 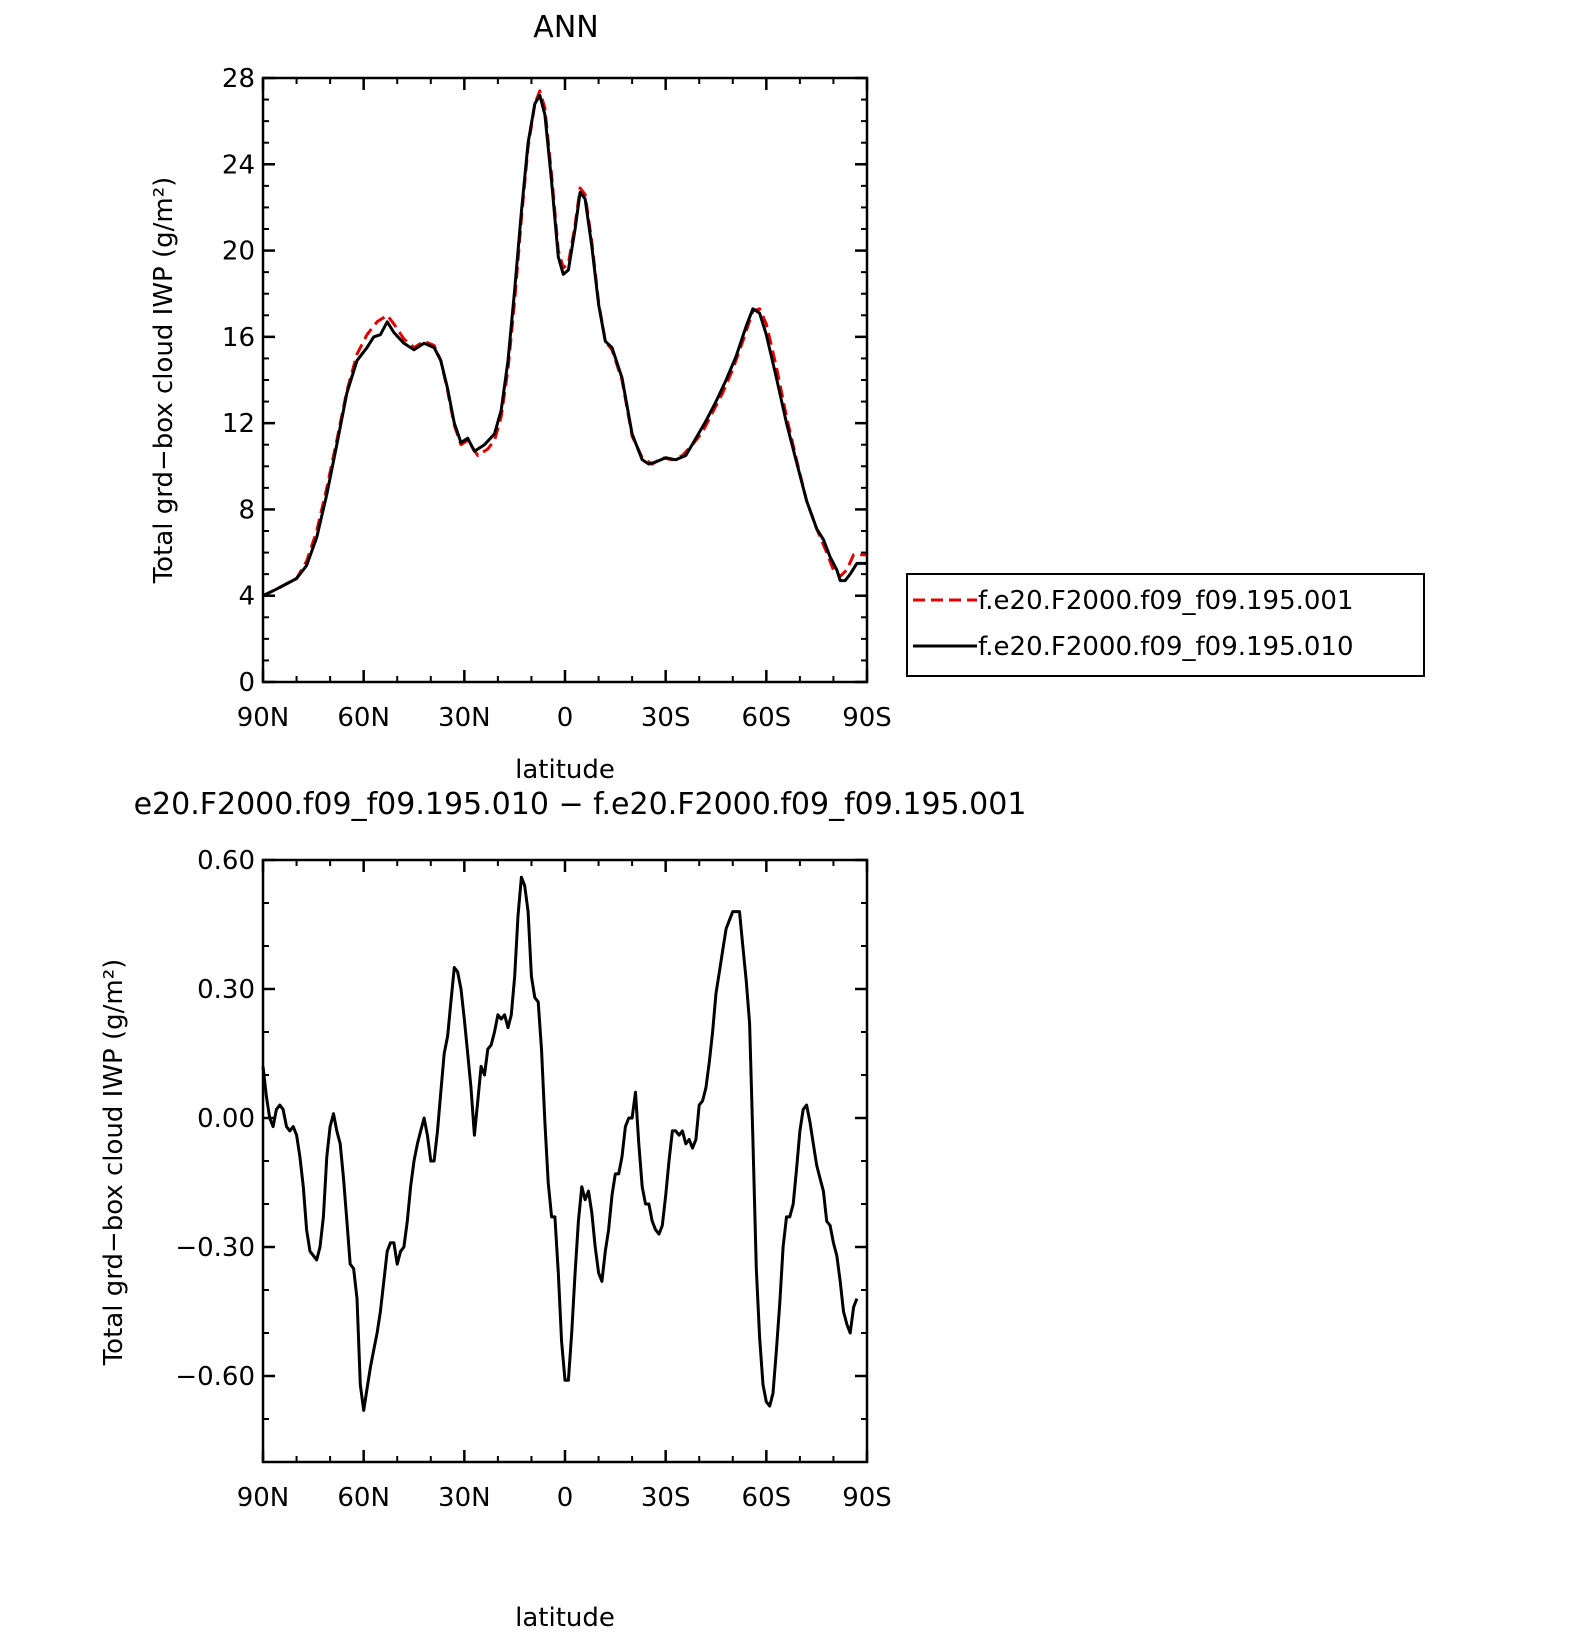 What do you see at coordinates (215, 1377) in the screenshot?
I see `y-tick-label: −0.60` at bounding box center [215, 1377].